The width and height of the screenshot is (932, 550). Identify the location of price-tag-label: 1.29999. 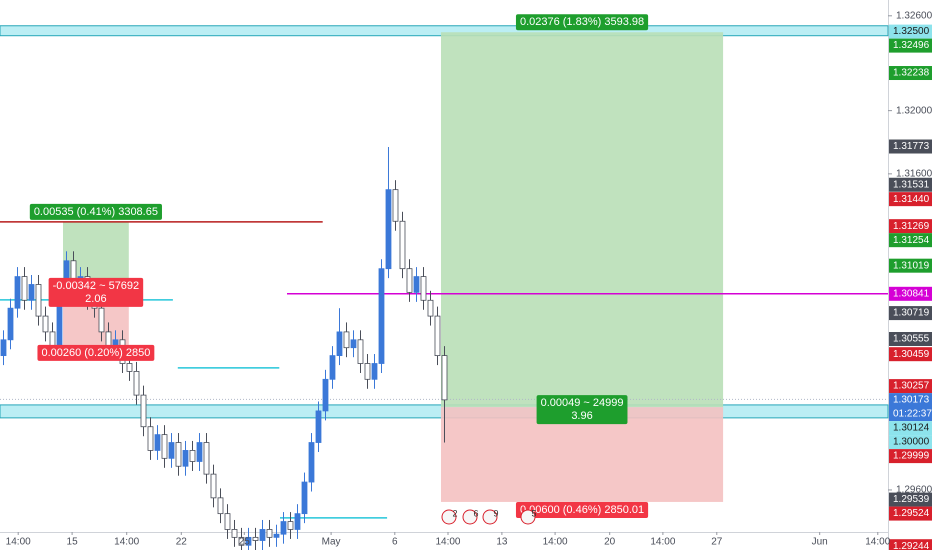
(911, 456).